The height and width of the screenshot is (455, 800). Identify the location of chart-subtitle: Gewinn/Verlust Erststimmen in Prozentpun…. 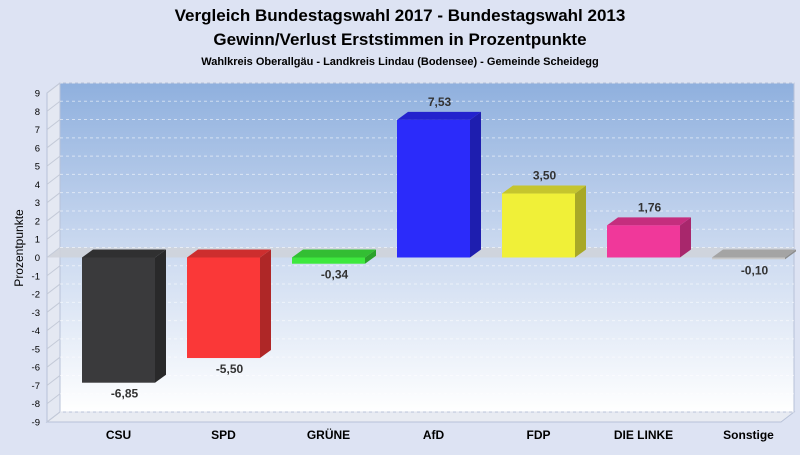
(399, 39).